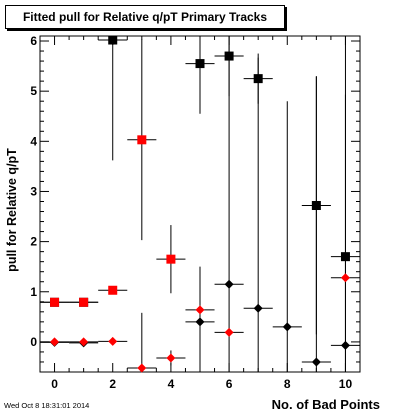  Describe the element at coordinates (325, 404) in the screenshot. I see `x-axis-label: No. of Bad Points` at that location.